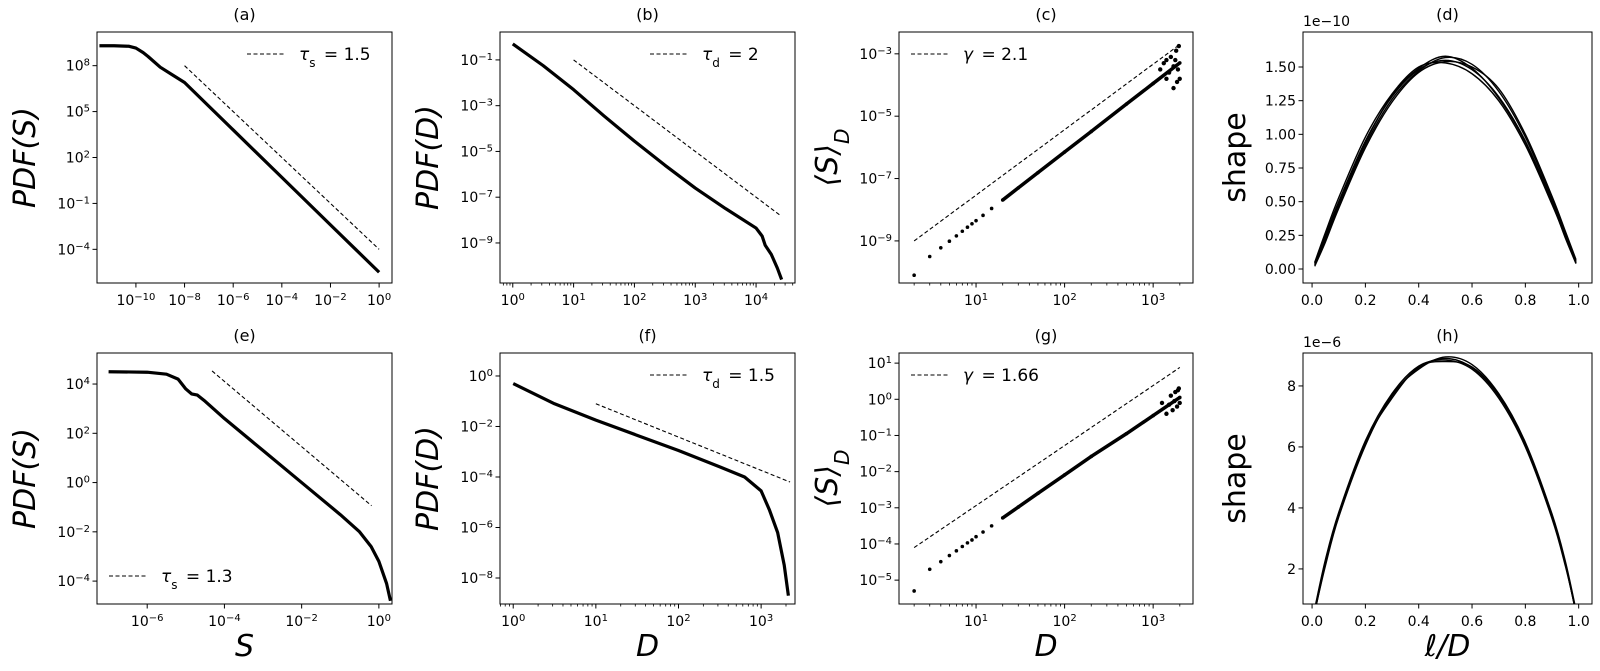  What do you see at coordinates (144, 297) in the screenshot?
I see `tick-exponent: −10` at bounding box center [144, 297].